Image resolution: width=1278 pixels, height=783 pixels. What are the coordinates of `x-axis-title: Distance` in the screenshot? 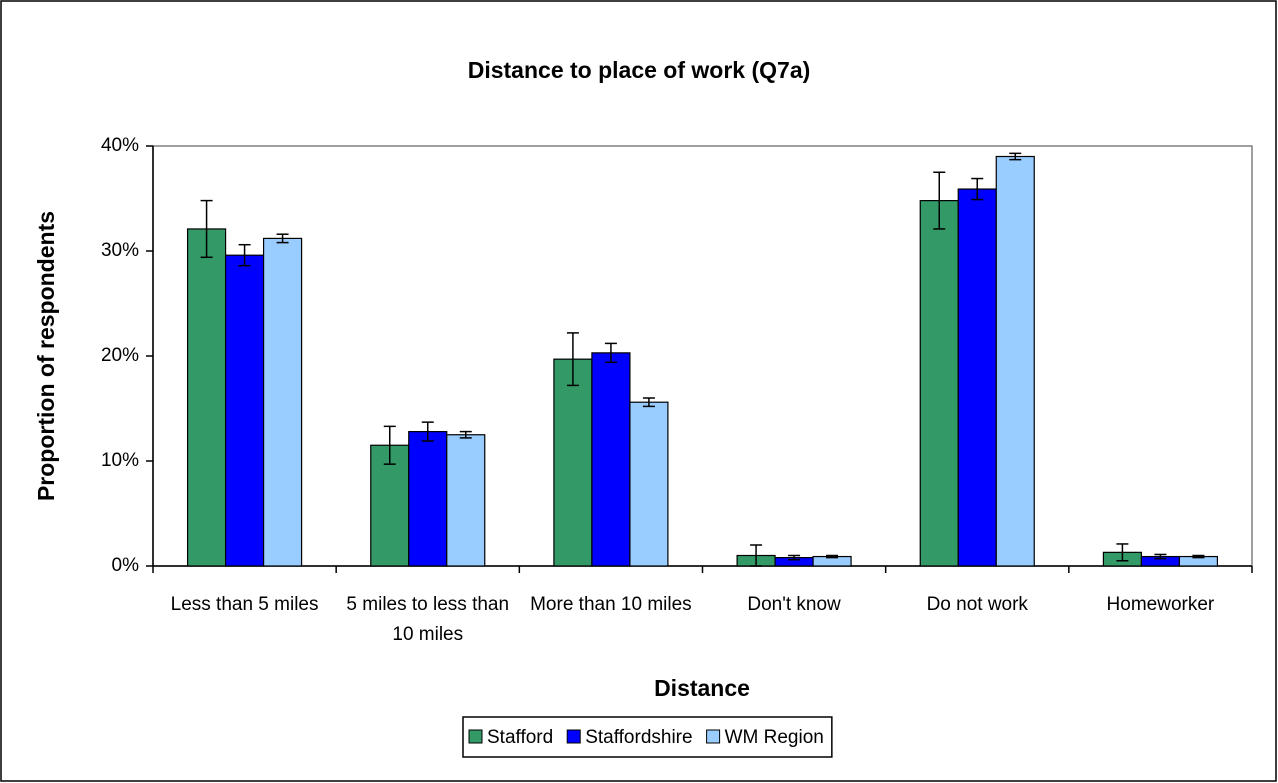 It's located at (702, 688).